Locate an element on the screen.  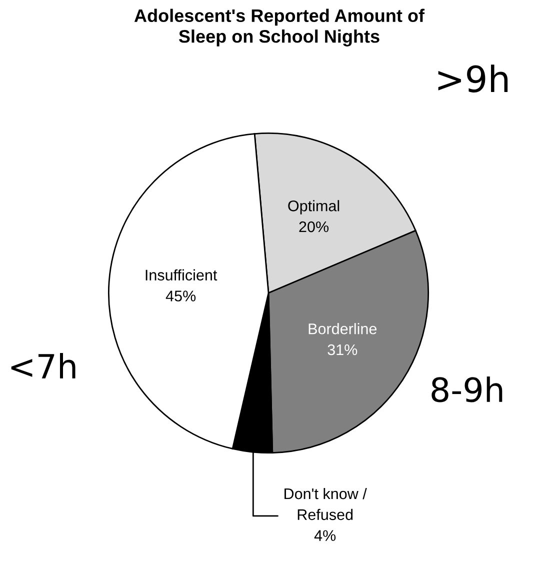
data-label: 31% is located at coordinates (343, 350).